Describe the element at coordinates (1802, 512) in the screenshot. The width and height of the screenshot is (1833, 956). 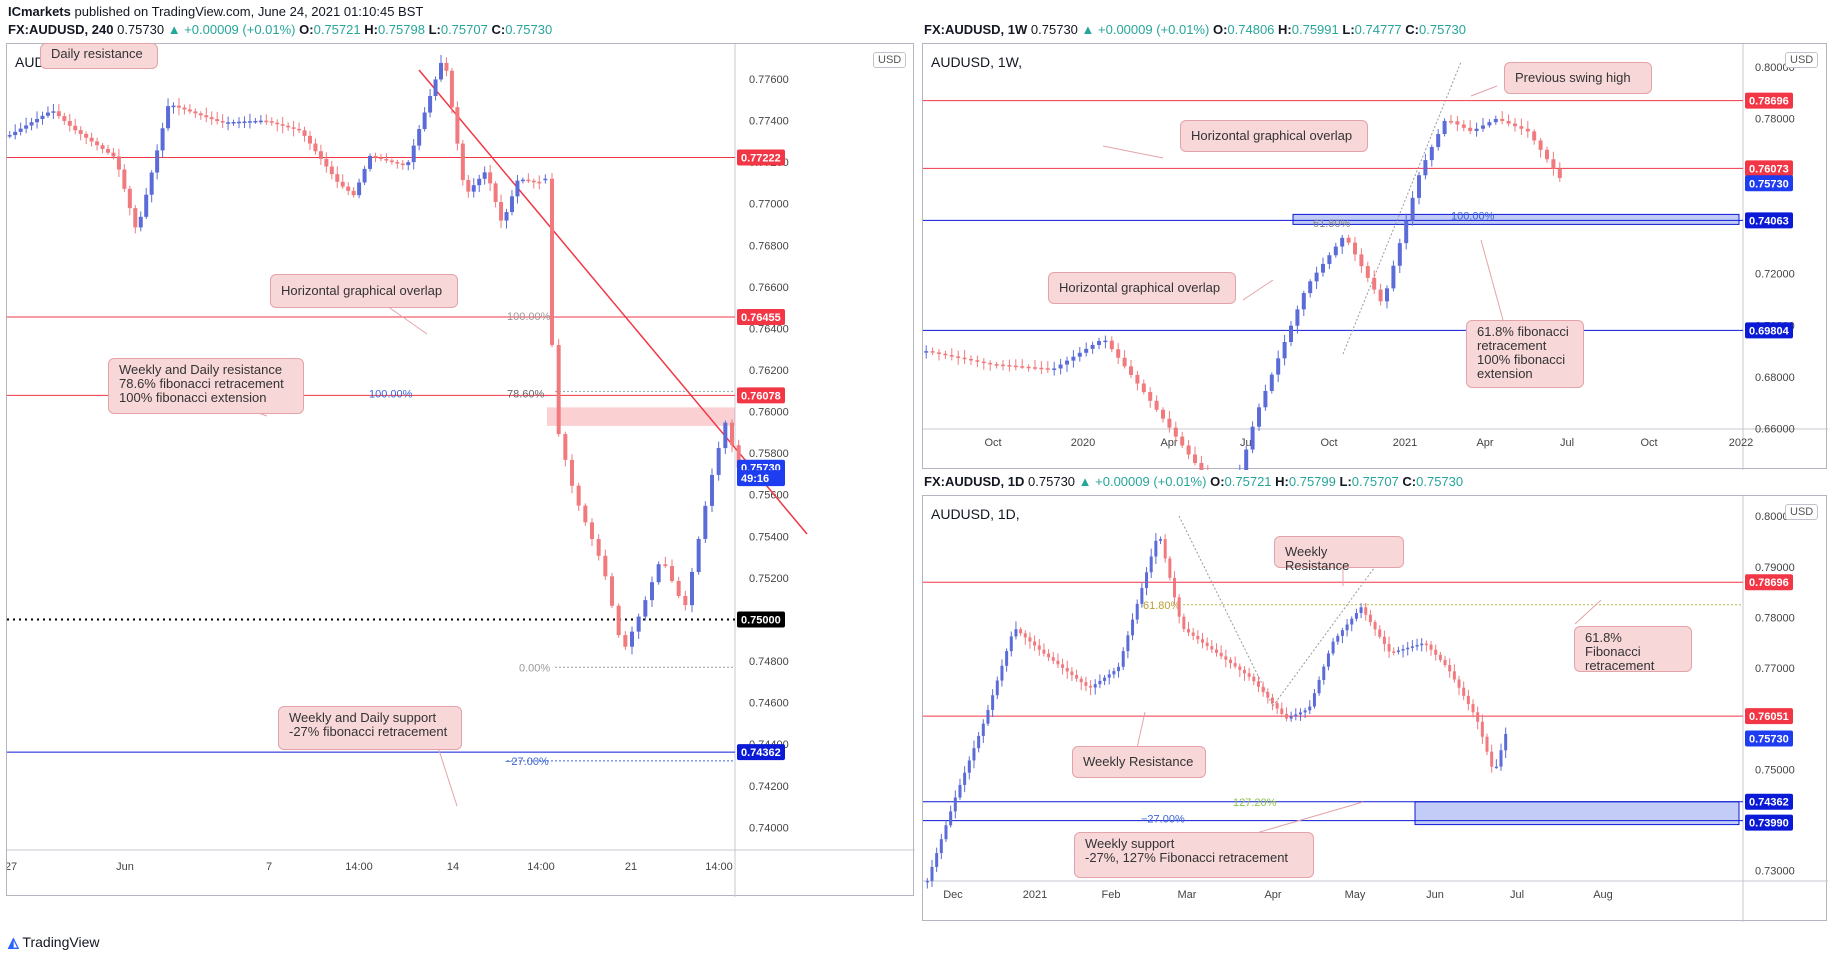
I see `d1-currency-button: USD` at that location.